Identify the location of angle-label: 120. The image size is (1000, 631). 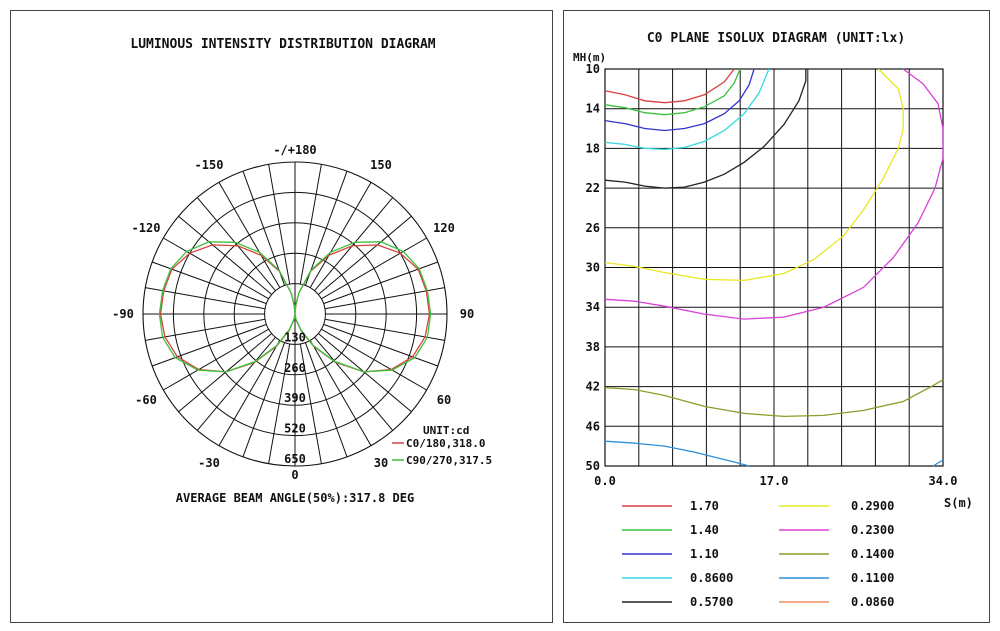
(444, 228).